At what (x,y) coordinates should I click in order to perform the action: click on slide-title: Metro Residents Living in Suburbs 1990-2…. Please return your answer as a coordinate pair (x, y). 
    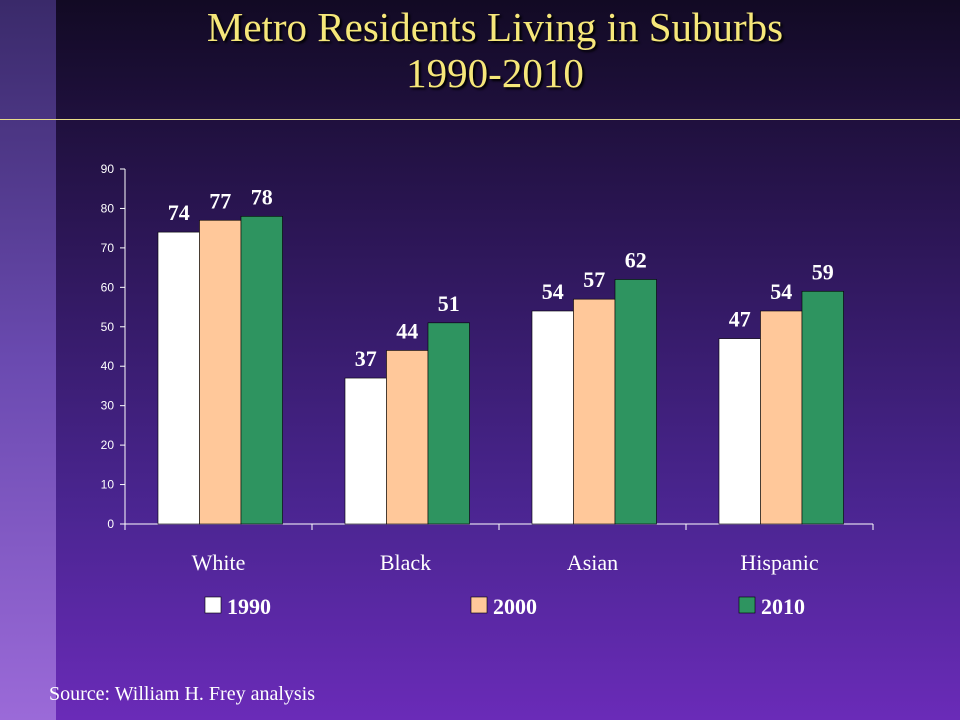
    Looking at the image, I should click on (508, 50).